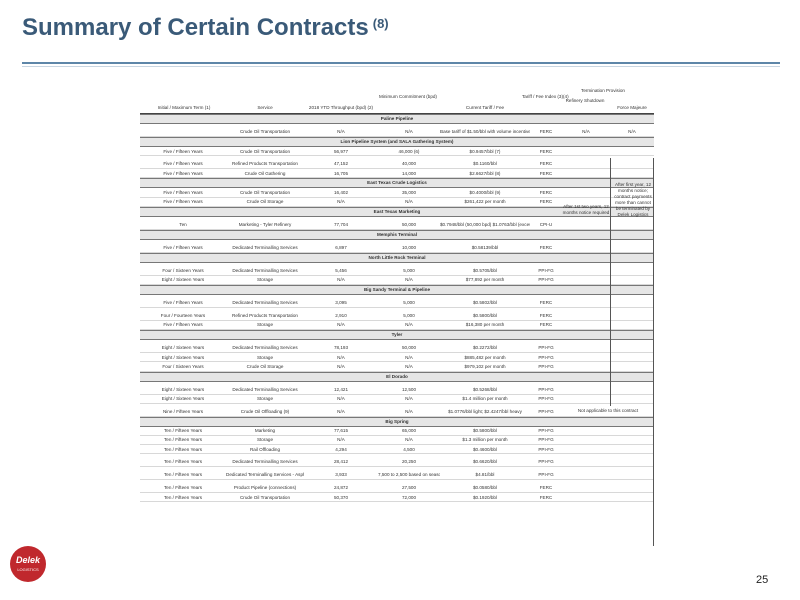 The image size is (800, 600). I want to click on cell-tariff: $0.6620/bbl, so click(484, 462).